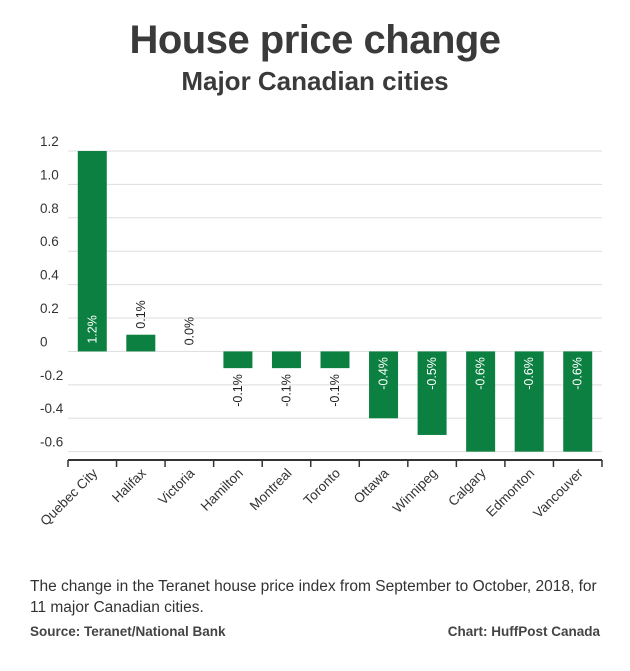 This screenshot has height=671, width=630. Describe the element at coordinates (49, 308) in the screenshot. I see `y-tick-label: 0.2` at that location.